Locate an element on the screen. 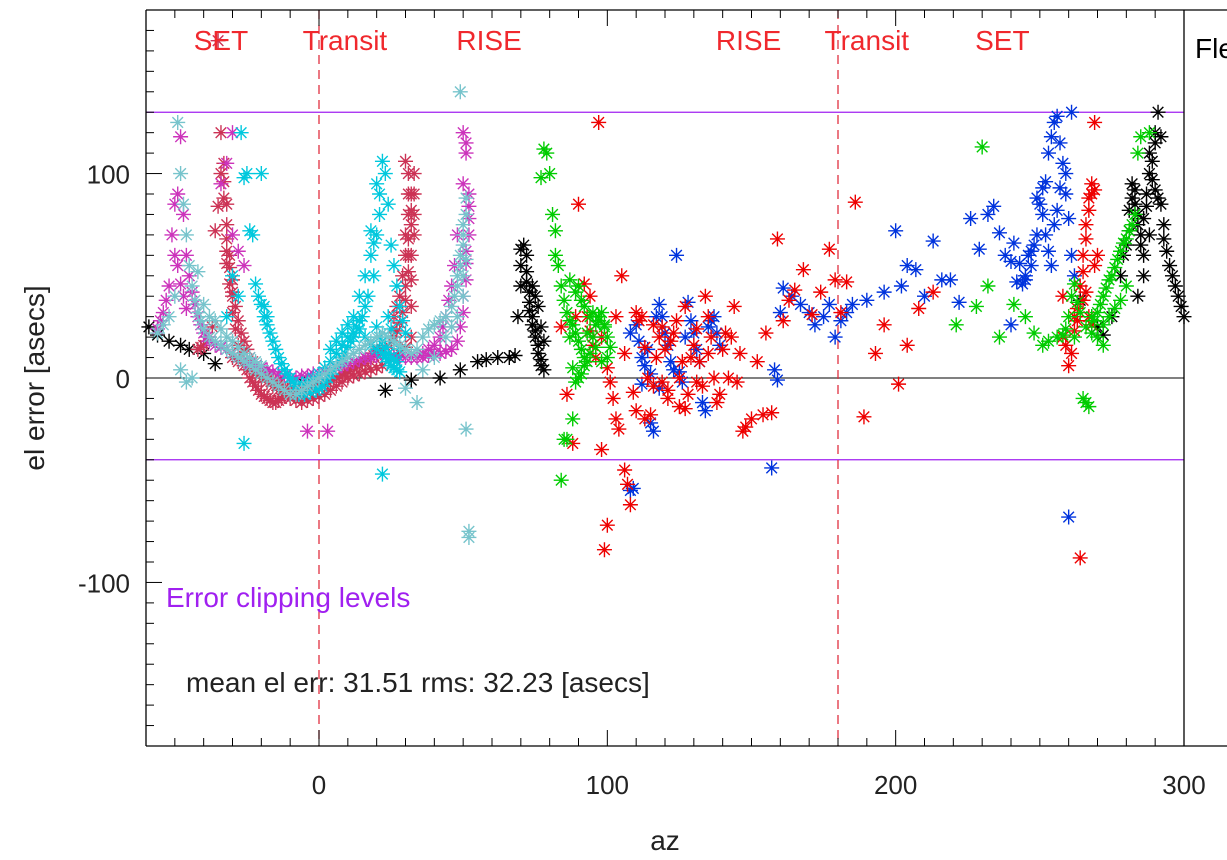 Image resolution: width=1227 pixels, height=860 pixels. phase-label: SET is located at coordinates (1002, 40).